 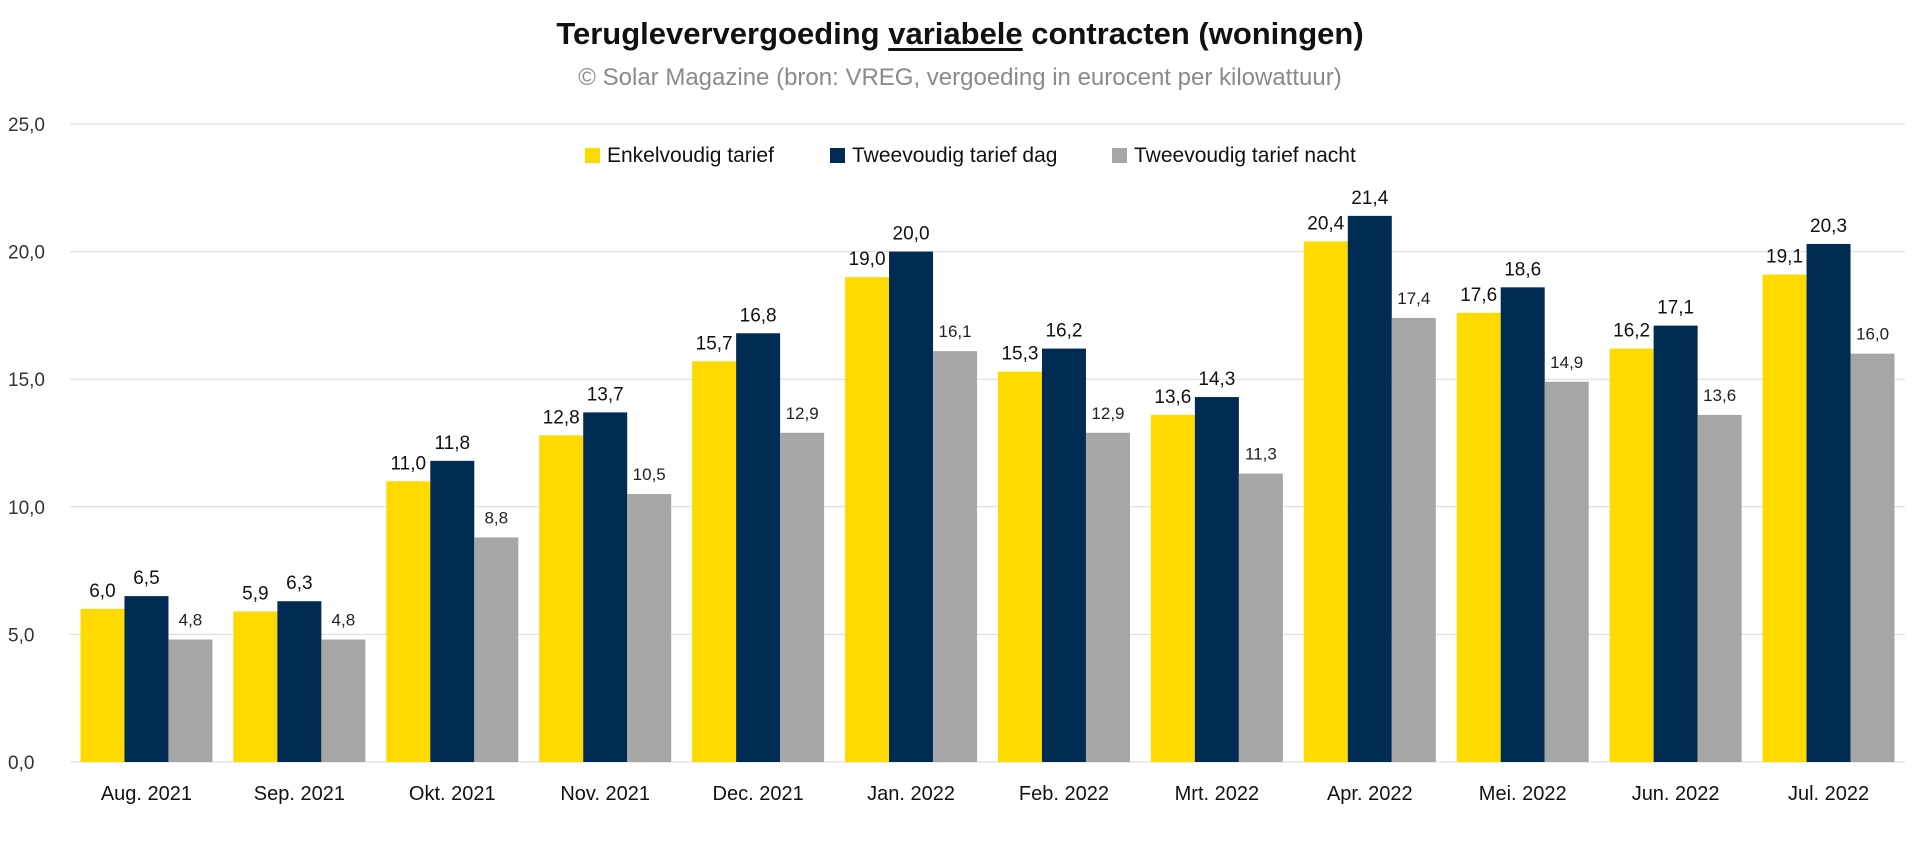 I want to click on data-label: 16,1, so click(x=954, y=331).